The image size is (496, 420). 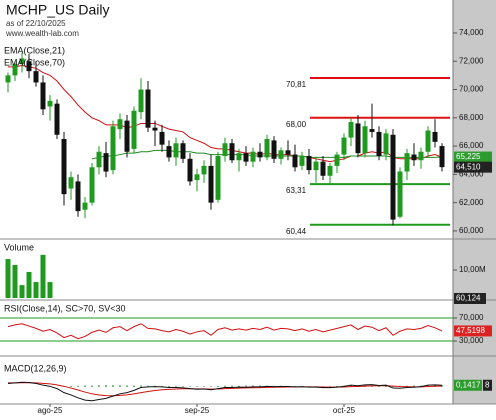 I want to click on y-tick-label: 30,000, so click(x=471, y=340).